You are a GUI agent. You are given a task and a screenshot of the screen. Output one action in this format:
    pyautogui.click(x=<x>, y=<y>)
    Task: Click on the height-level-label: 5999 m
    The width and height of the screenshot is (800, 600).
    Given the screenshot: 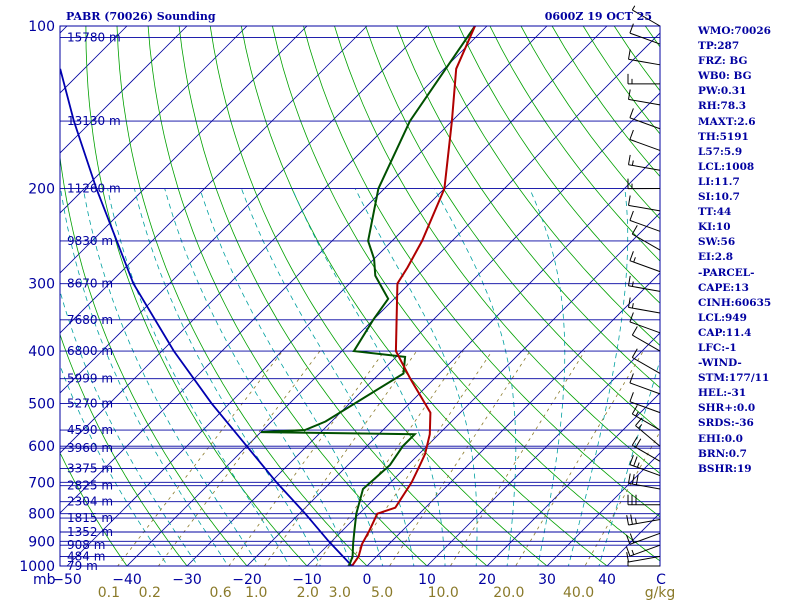 What is the action you would take?
    pyautogui.click(x=90, y=379)
    